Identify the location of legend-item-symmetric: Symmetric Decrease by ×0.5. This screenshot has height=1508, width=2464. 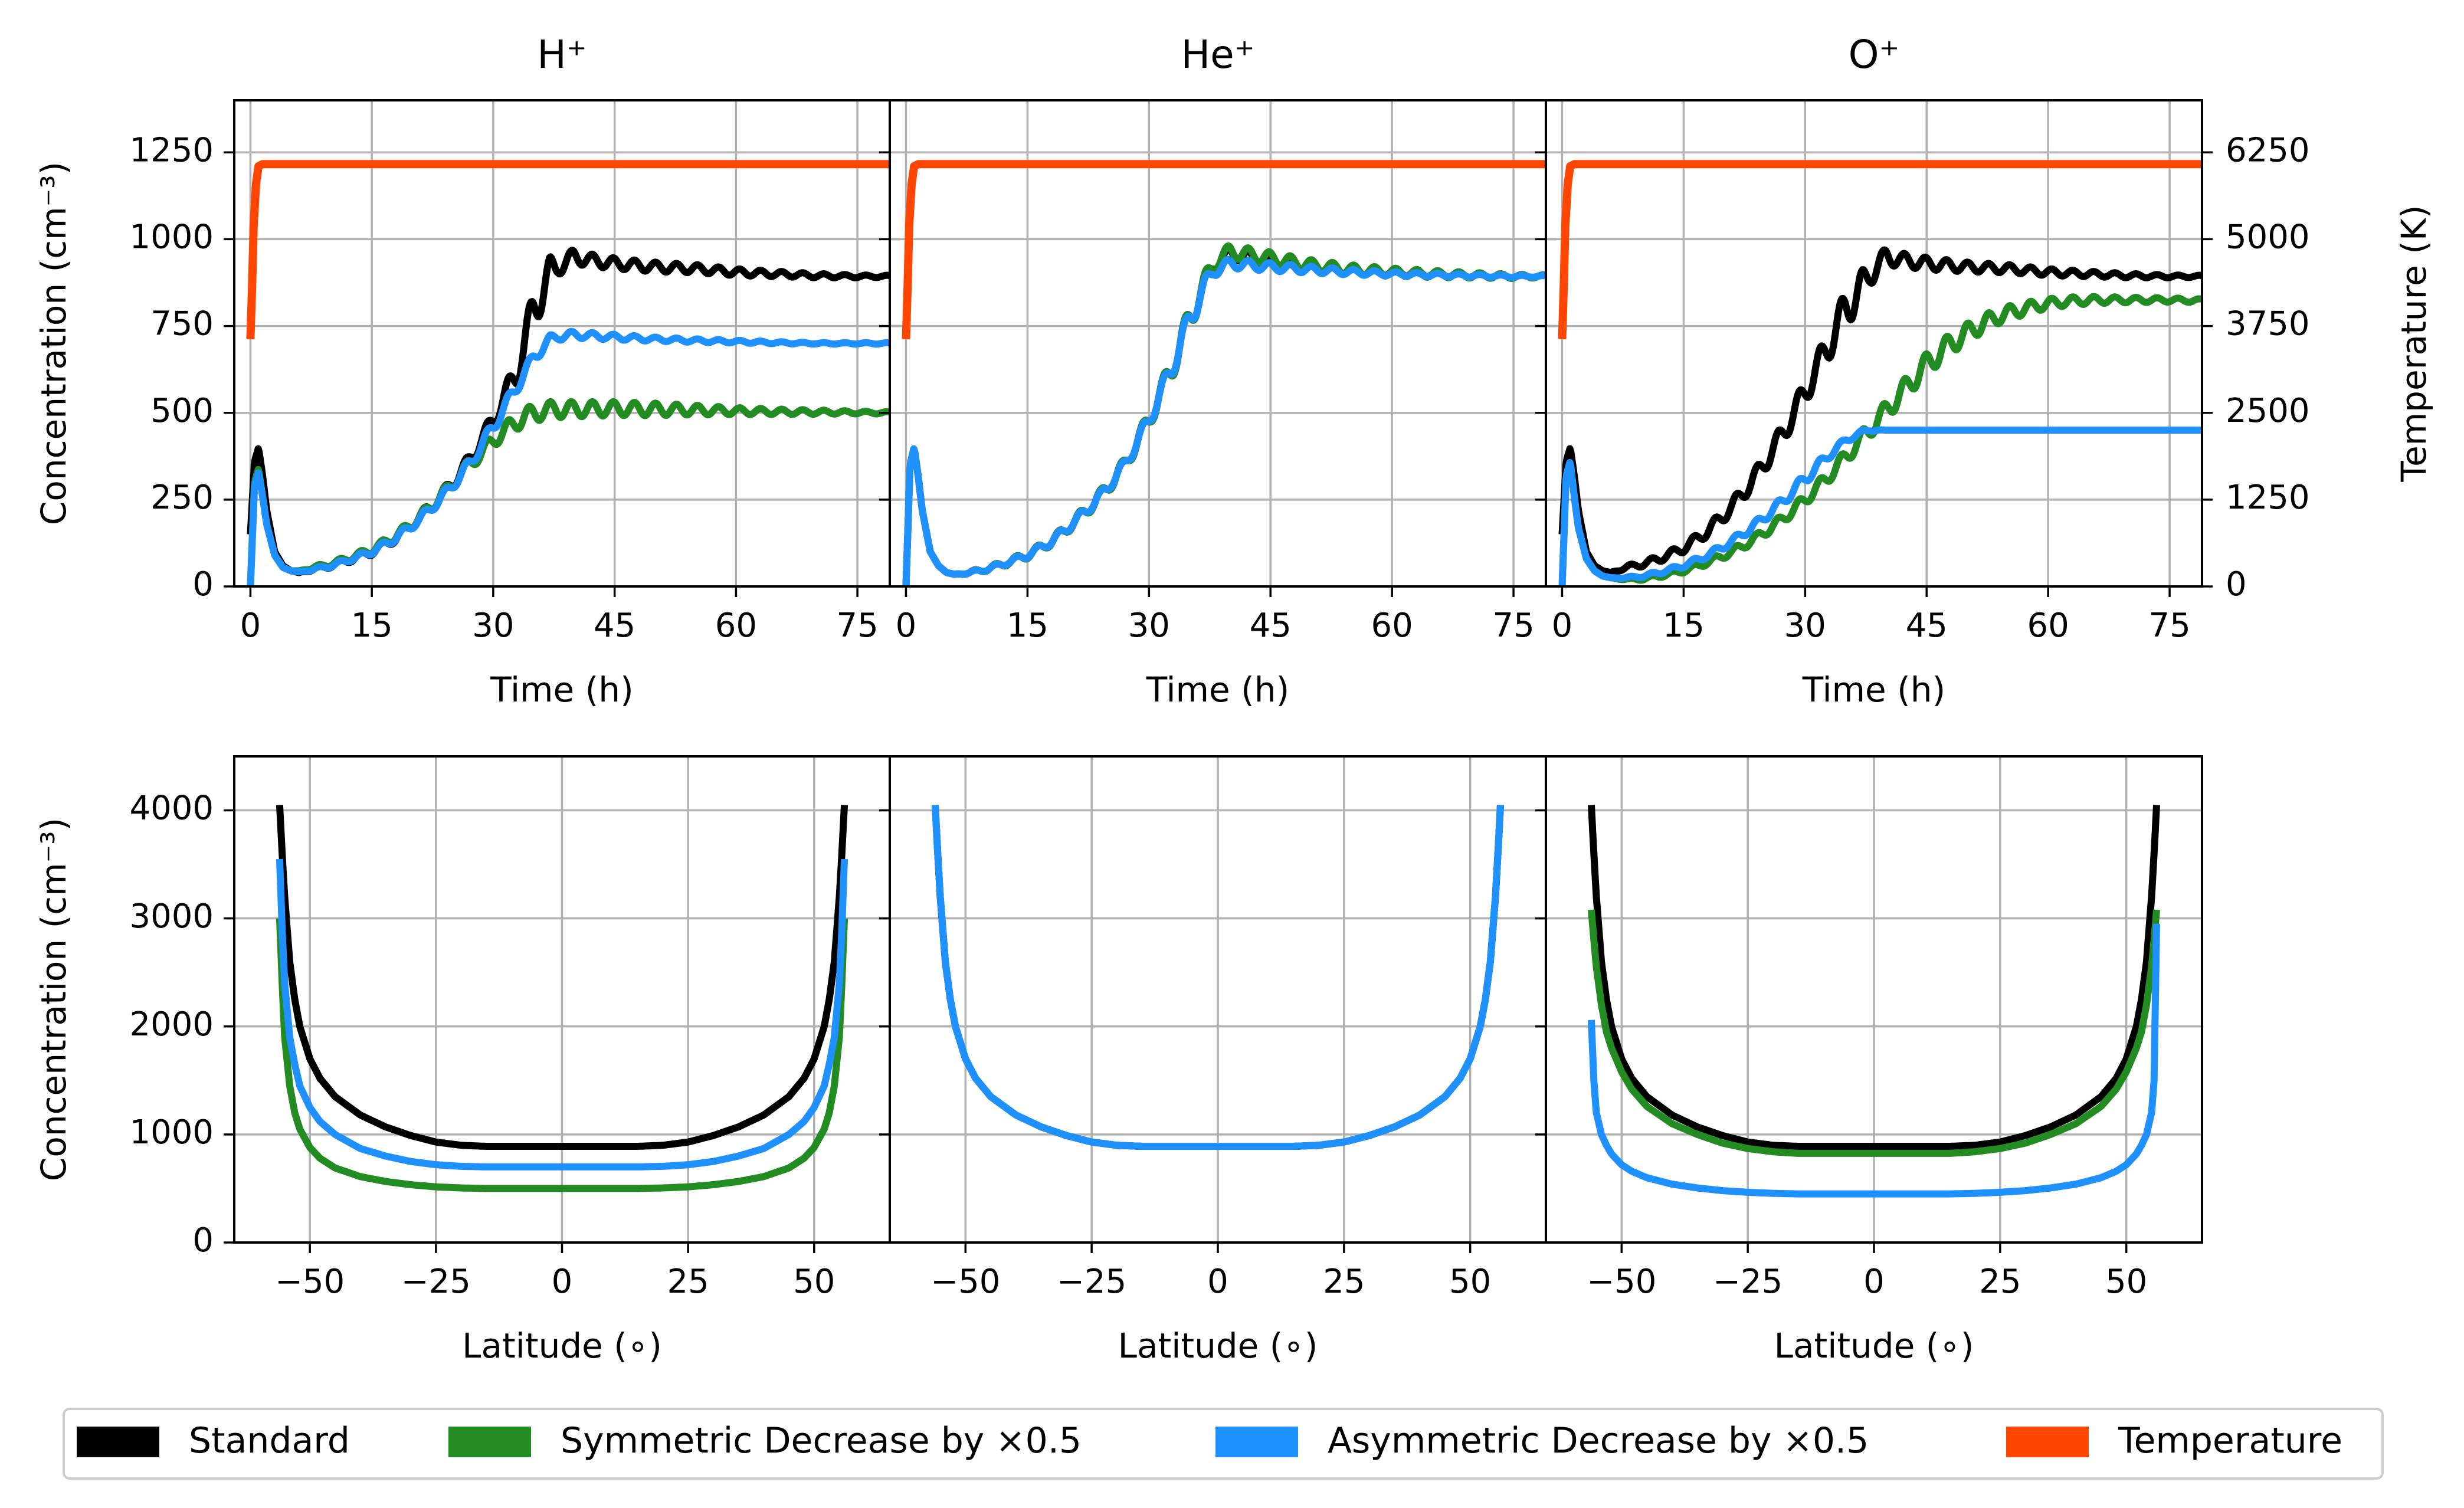
(765, 1440).